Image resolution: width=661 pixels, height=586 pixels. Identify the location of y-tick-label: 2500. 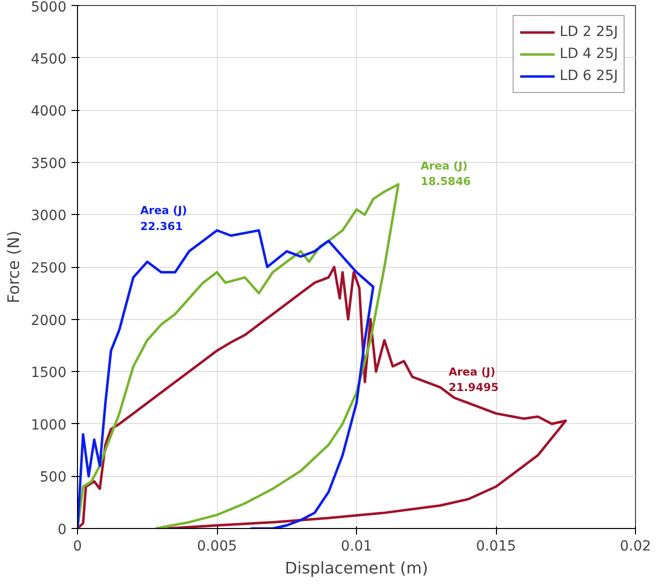
(48, 268).